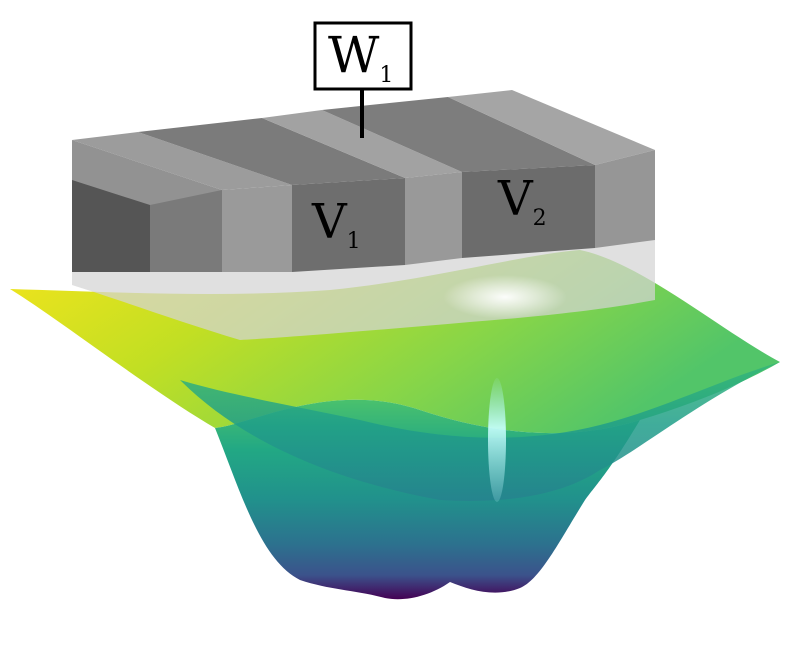 Image resolution: width=800 pixels, height=656 pixels. Describe the element at coordinates (515, 199) in the screenshot. I see `v2-main-text: V` at that location.